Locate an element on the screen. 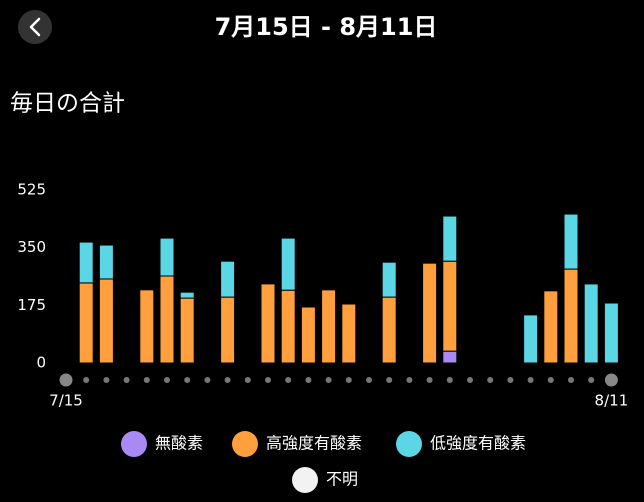 This screenshot has height=502, width=644. back-button is located at coordinates (35, 27).